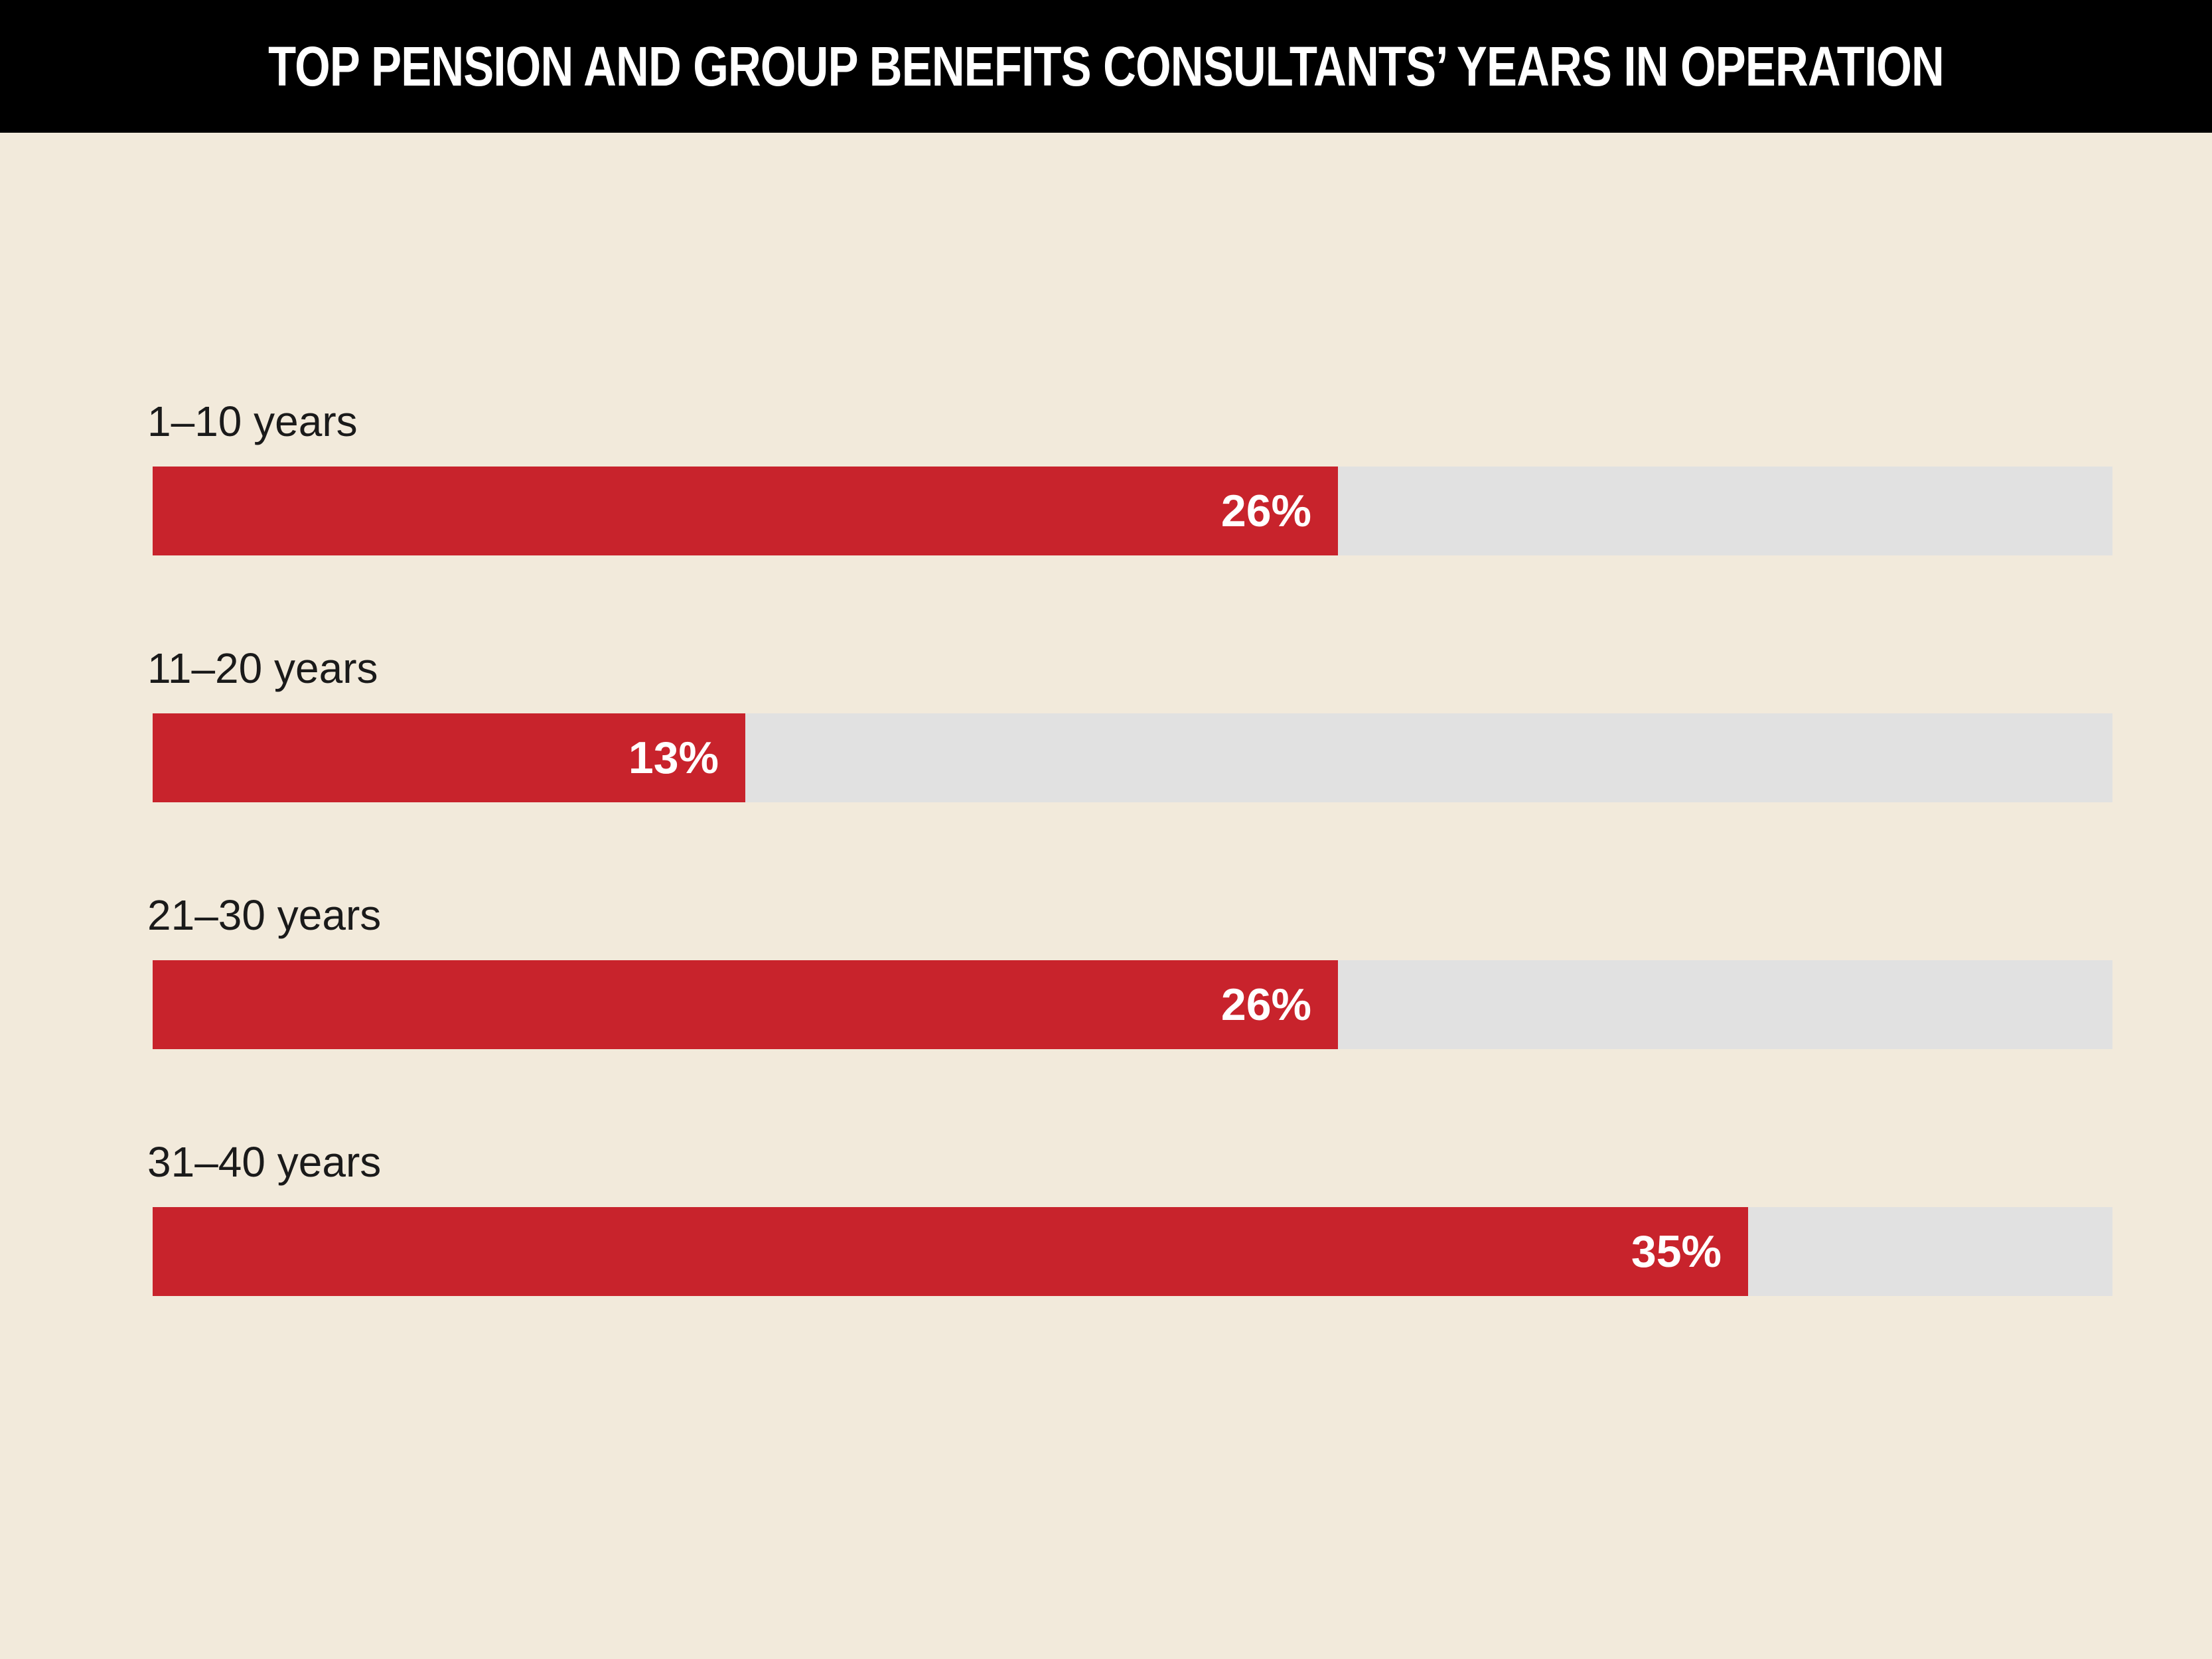  What do you see at coordinates (252, 421) in the screenshot?
I see `category-label: 1–10 years` at bounding box center [252, 421].